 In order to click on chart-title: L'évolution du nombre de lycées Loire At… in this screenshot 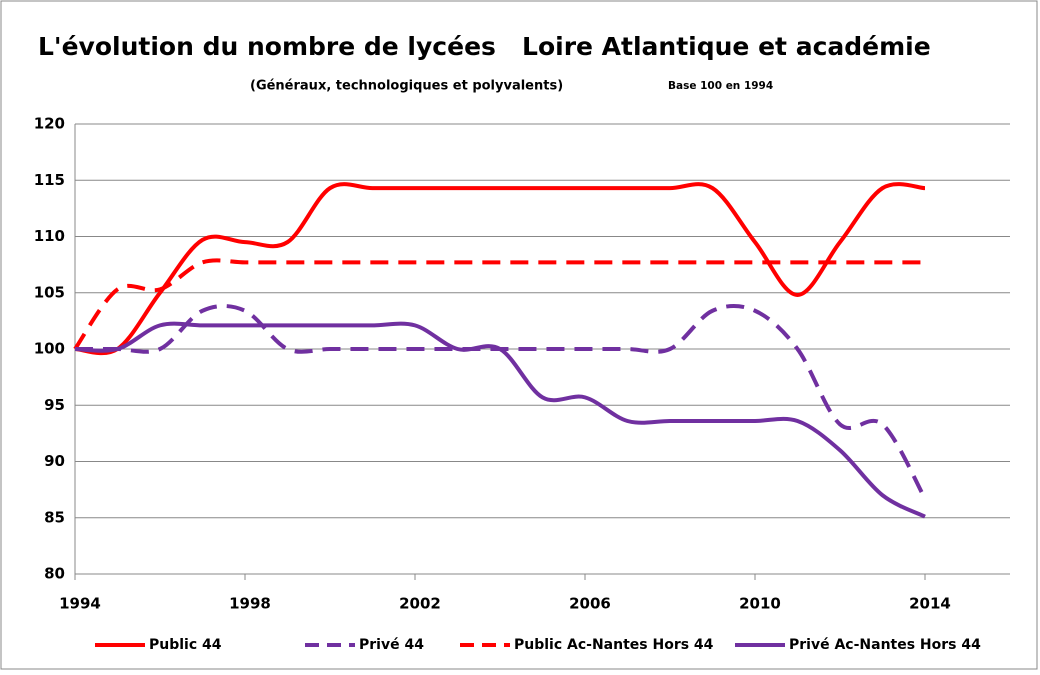, I will do `click(484, 46)`.